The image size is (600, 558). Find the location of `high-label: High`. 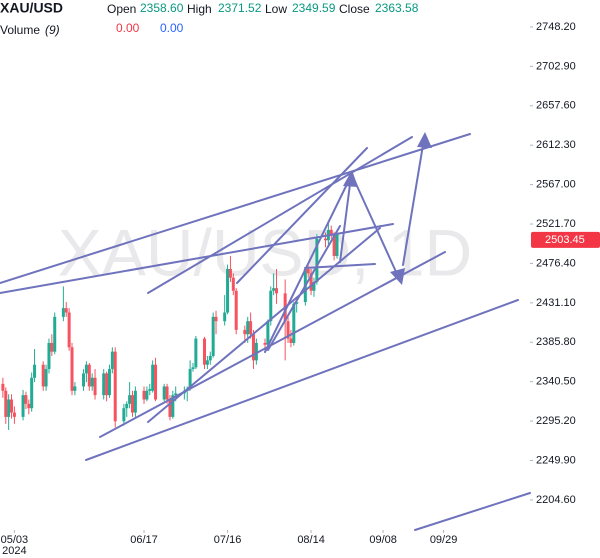

high-label: High is located at coordinates (199, 9).